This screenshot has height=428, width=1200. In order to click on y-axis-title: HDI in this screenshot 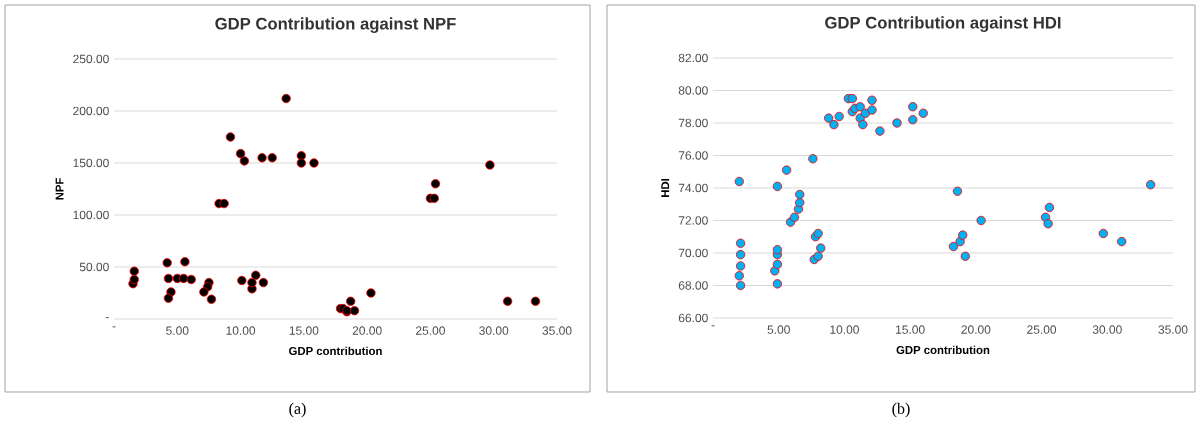, I will do `click(665, 188)`.